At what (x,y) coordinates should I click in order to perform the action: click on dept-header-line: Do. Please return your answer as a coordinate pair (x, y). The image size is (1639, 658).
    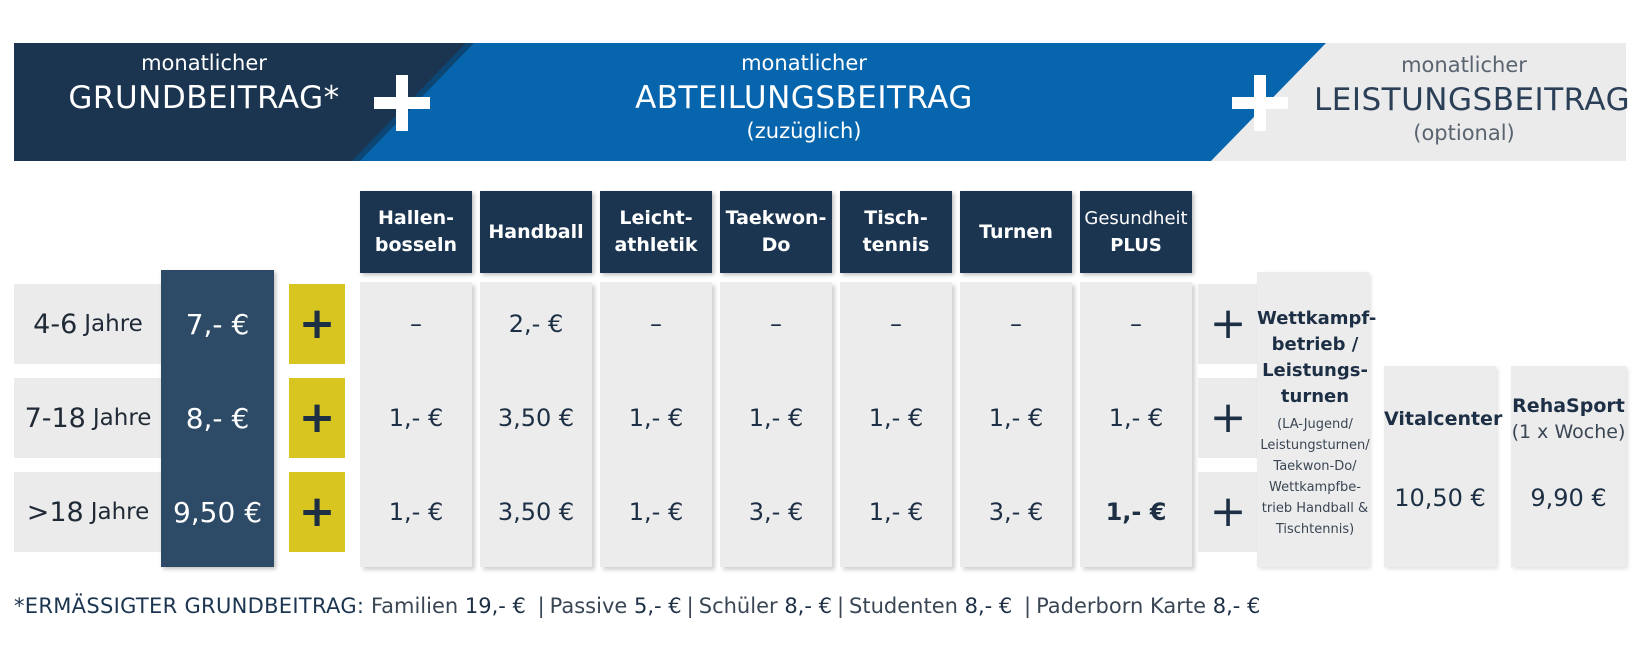
    Looking at the image, I should click on (776, 245).